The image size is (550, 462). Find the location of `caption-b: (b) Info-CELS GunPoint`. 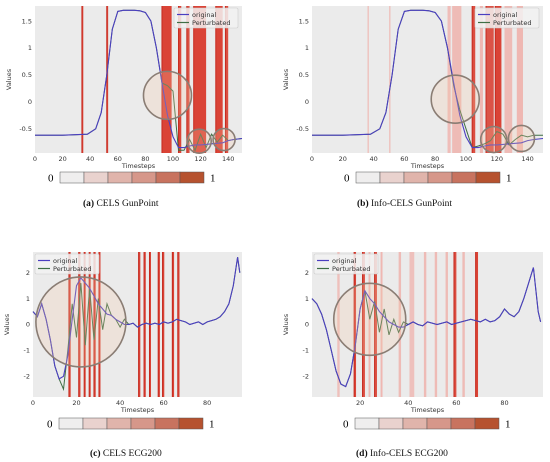

caption-b: (b) Info-CELS GunPoint is located at coordinates (405, 204).